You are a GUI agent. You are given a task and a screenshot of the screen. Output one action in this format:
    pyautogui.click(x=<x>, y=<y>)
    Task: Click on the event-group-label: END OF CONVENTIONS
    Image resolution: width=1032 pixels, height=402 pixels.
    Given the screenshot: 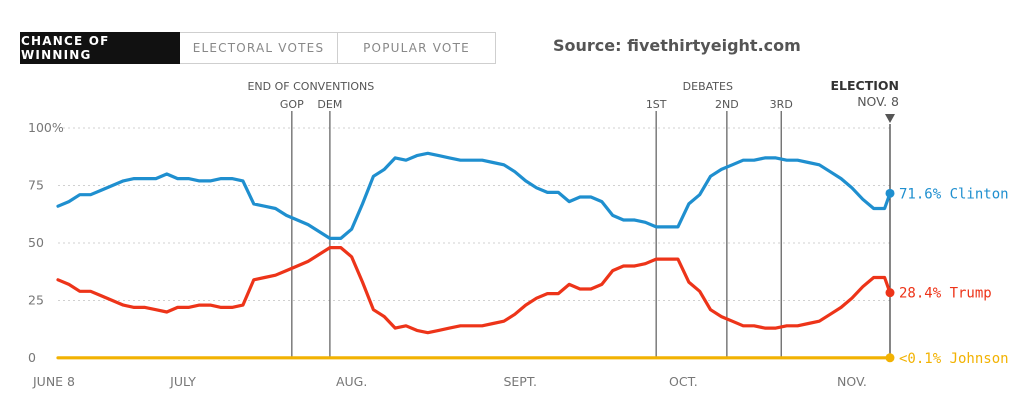 What is the action you would take?
    pyautogui.click(x=310, y=86)
    